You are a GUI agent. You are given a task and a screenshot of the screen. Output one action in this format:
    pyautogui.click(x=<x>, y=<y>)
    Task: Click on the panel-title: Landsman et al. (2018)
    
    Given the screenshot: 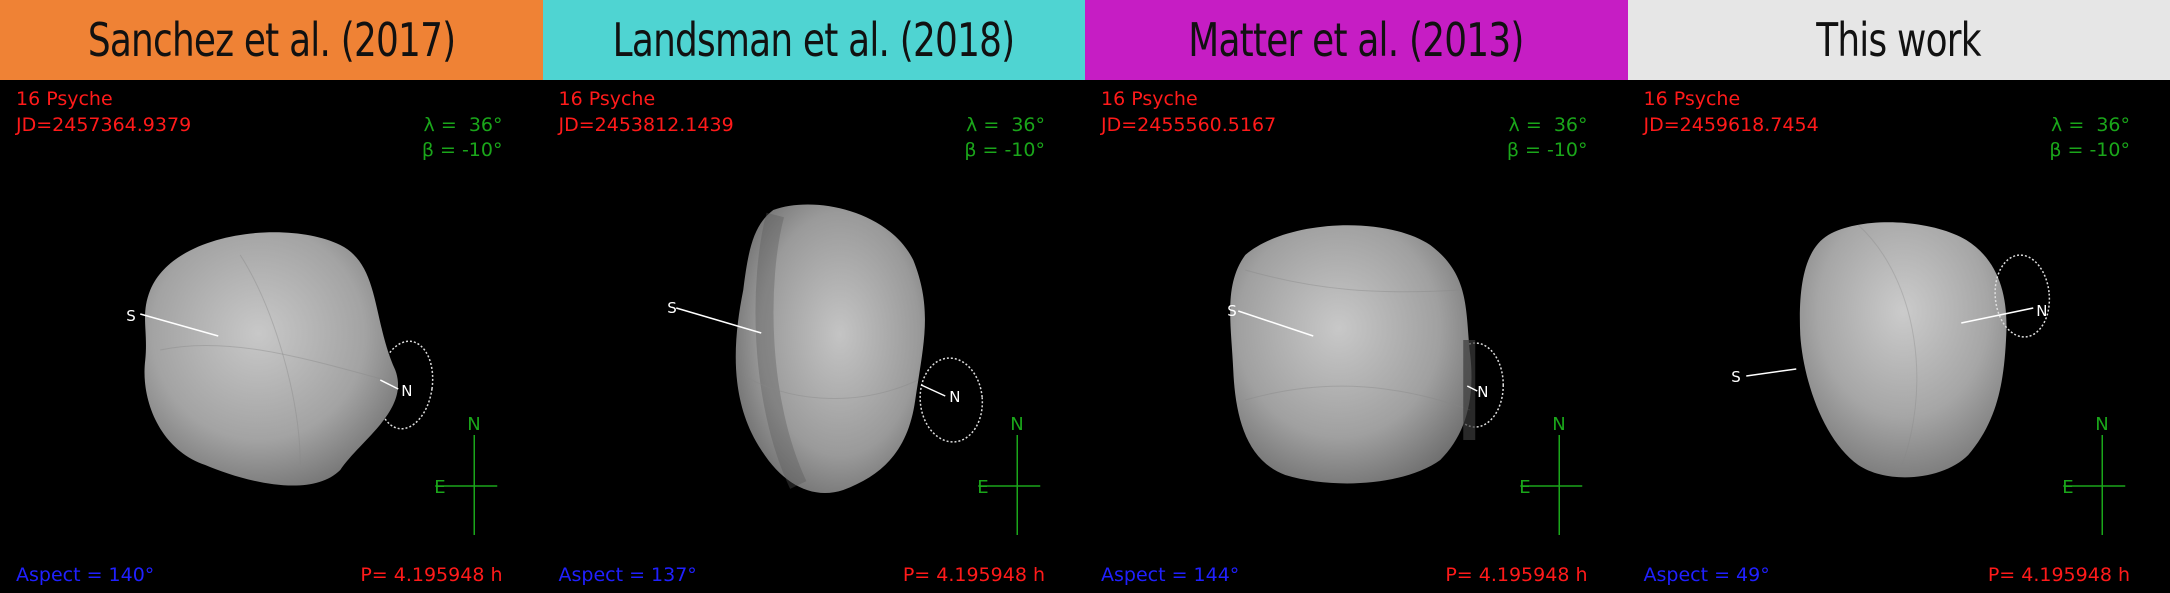 What is the action you would take?
    pyautogui.click(x=813, y=40)
    